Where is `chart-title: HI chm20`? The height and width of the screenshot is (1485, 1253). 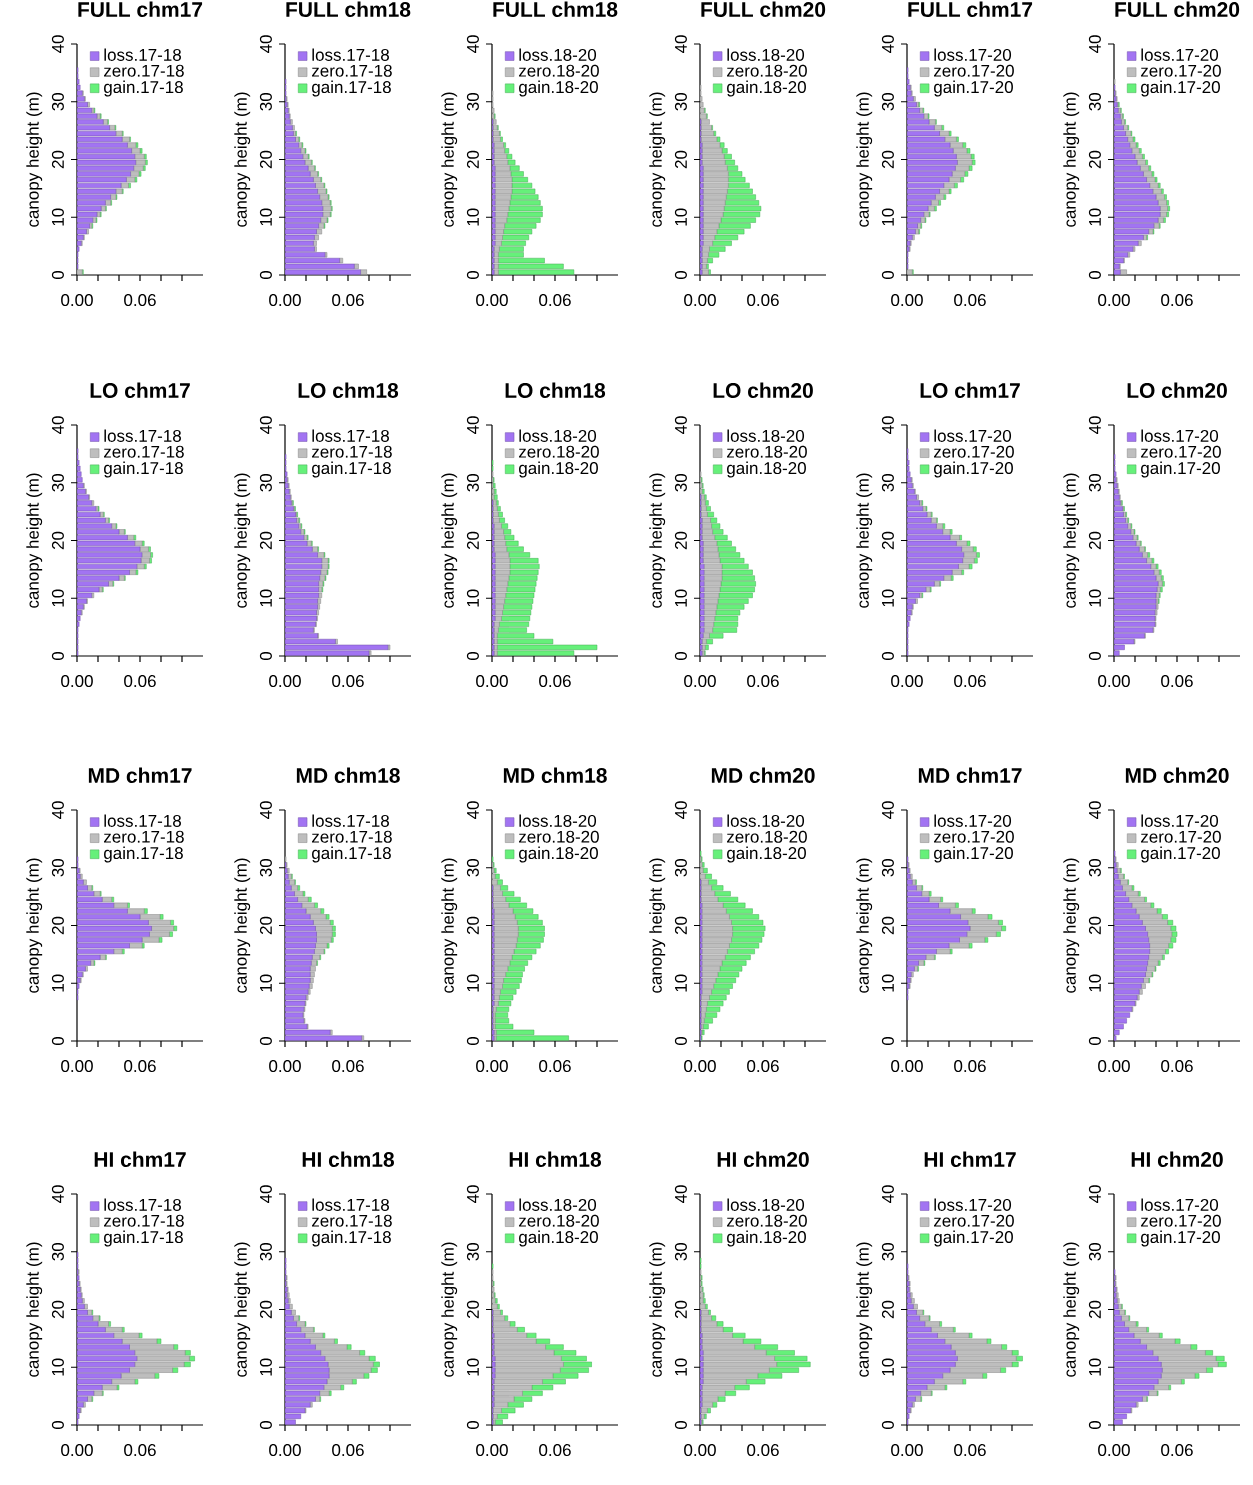
chart-title: HI chm20 is located at coordinates (763, 1159).